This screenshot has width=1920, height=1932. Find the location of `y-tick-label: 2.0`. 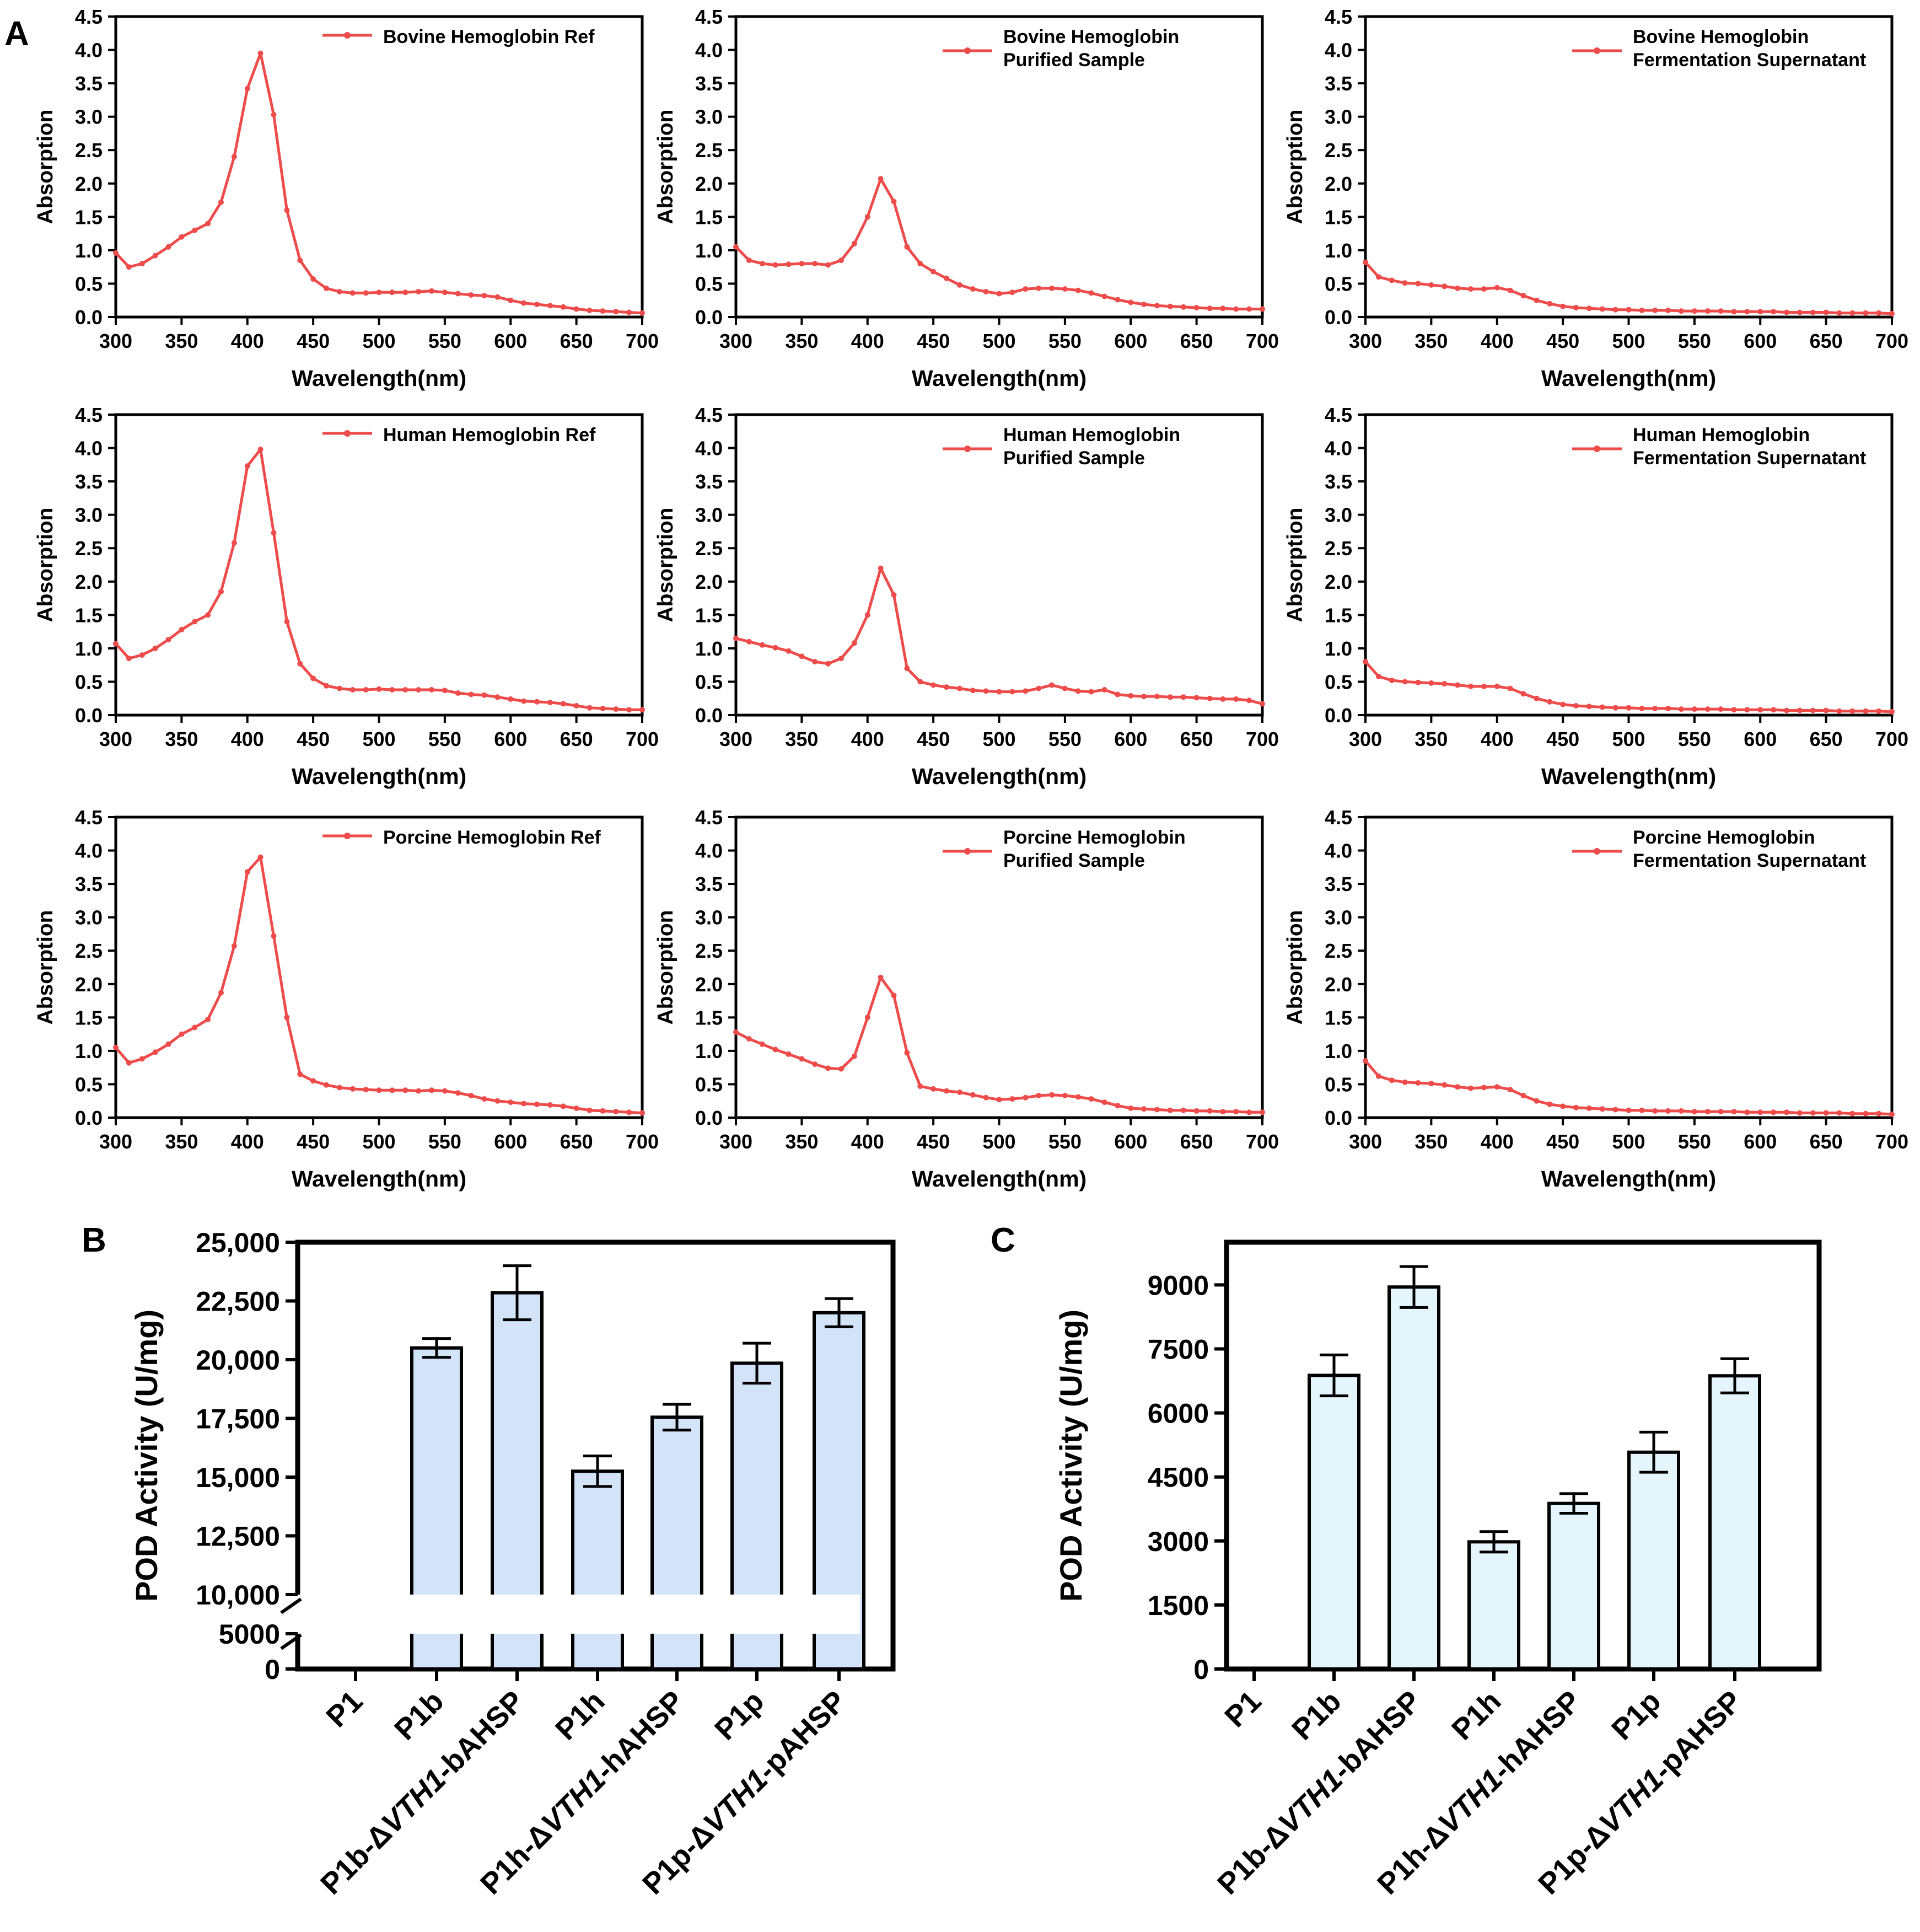

y-tick-label: 2.0 is located at coordinates (709, 184).